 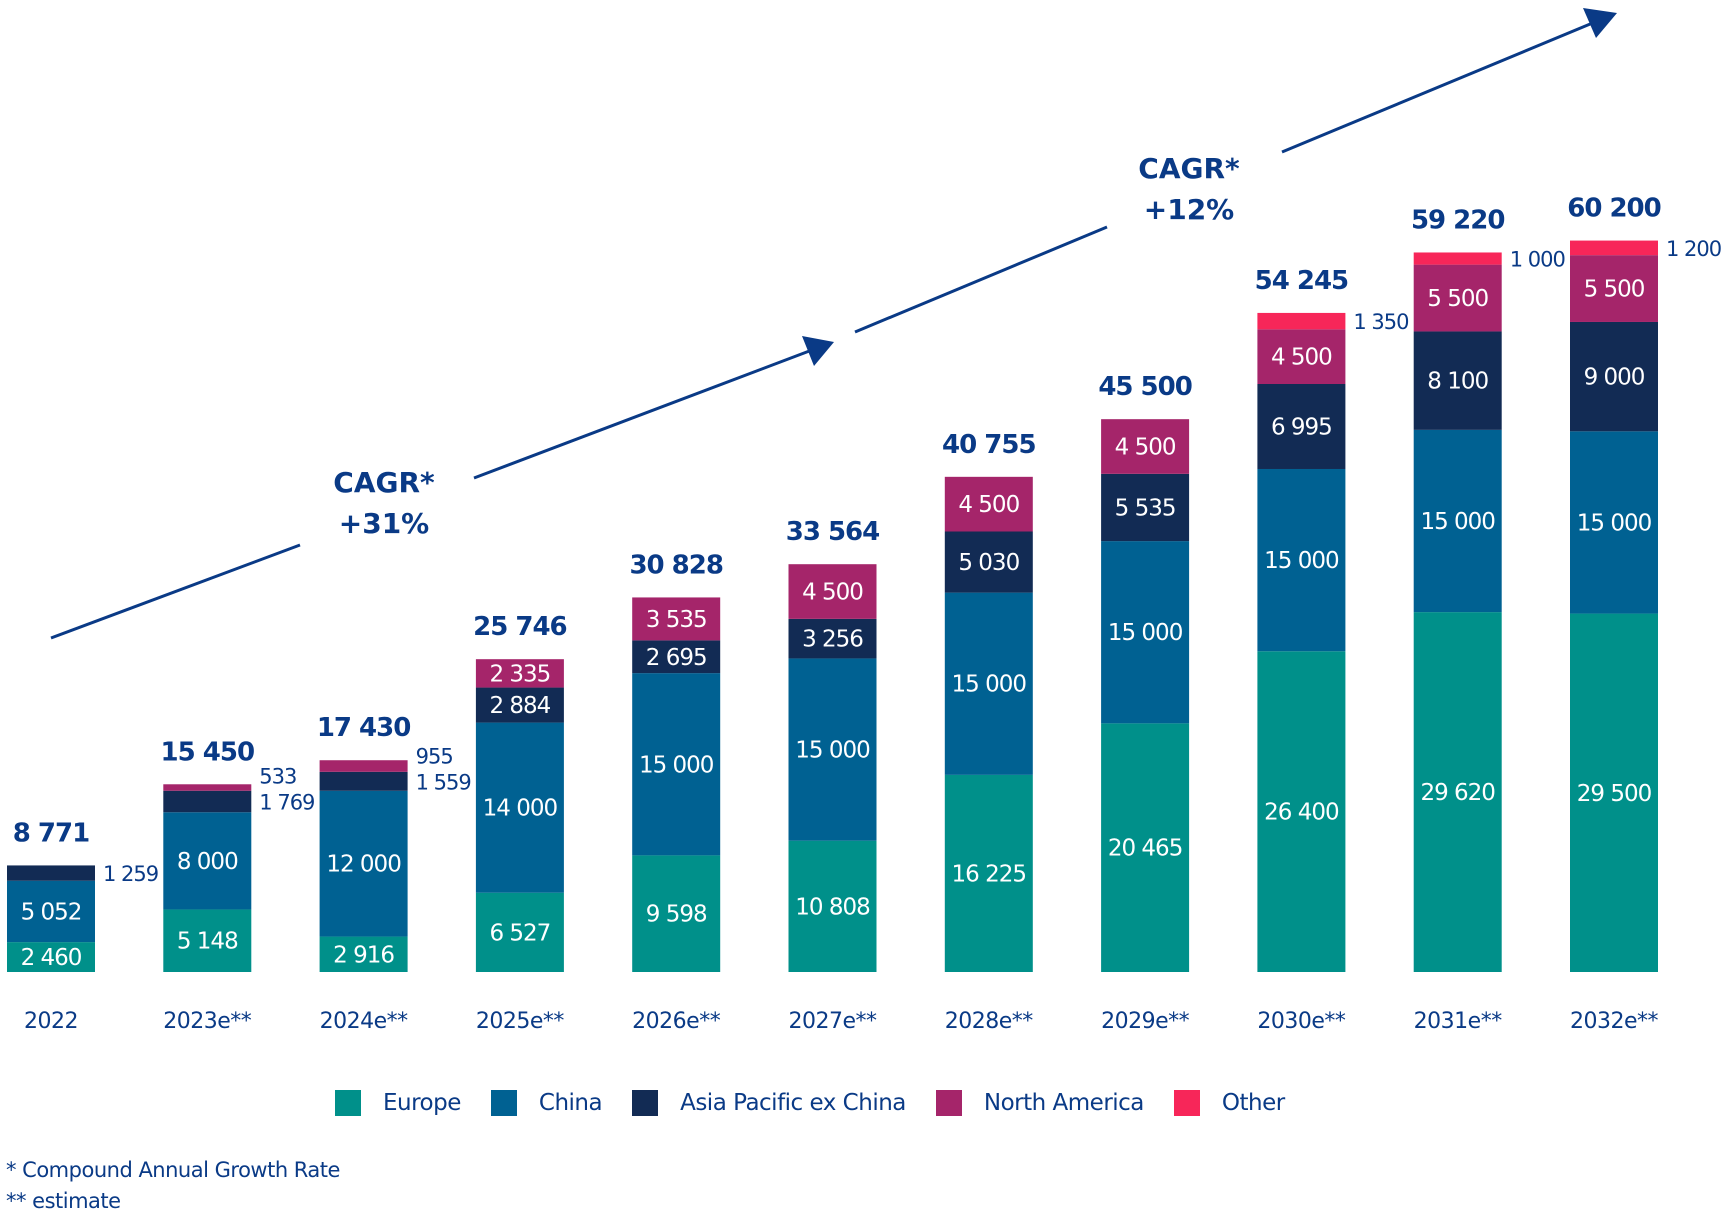 What do you see at coordinates (348, 1103) in the screenshot?
I see `legend-swatch-europe` at bounding box center [348, 1103].